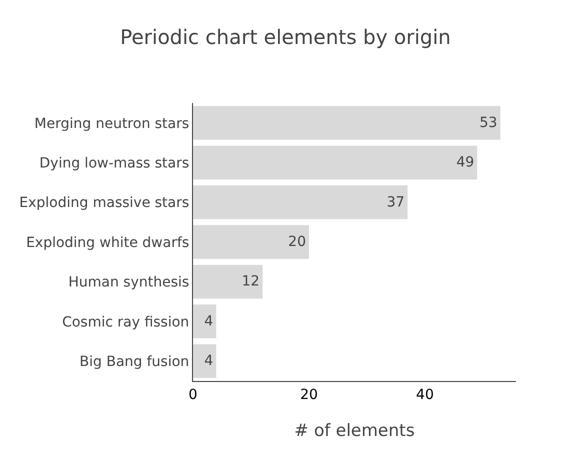  I want to click on chart-title: Periodic chart elements by origin, so click(285, 37).